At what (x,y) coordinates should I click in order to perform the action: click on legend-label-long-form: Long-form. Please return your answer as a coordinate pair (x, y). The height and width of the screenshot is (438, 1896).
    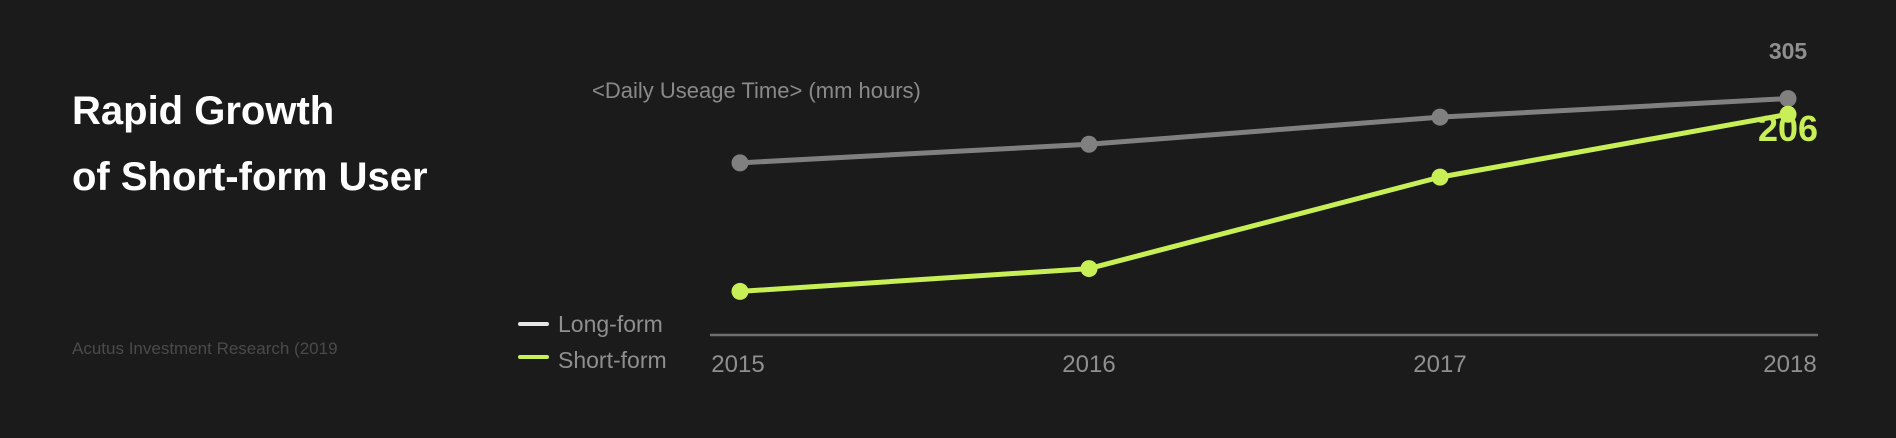
    Looking at the image, I should click on (610, 324).